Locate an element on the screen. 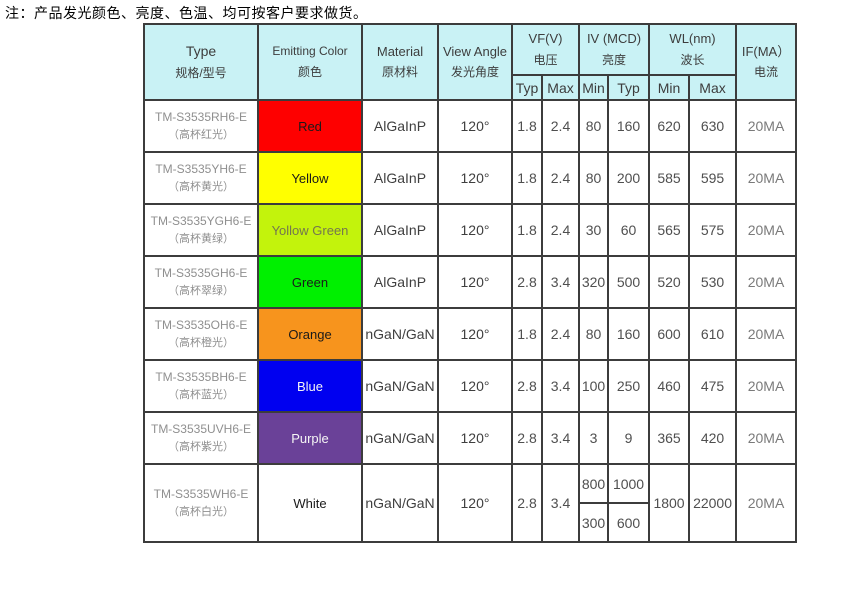 Image resolution: width=841 pixels, height=602 pixels. iv-min-cell: 30 is located at coordinates (594, 230).